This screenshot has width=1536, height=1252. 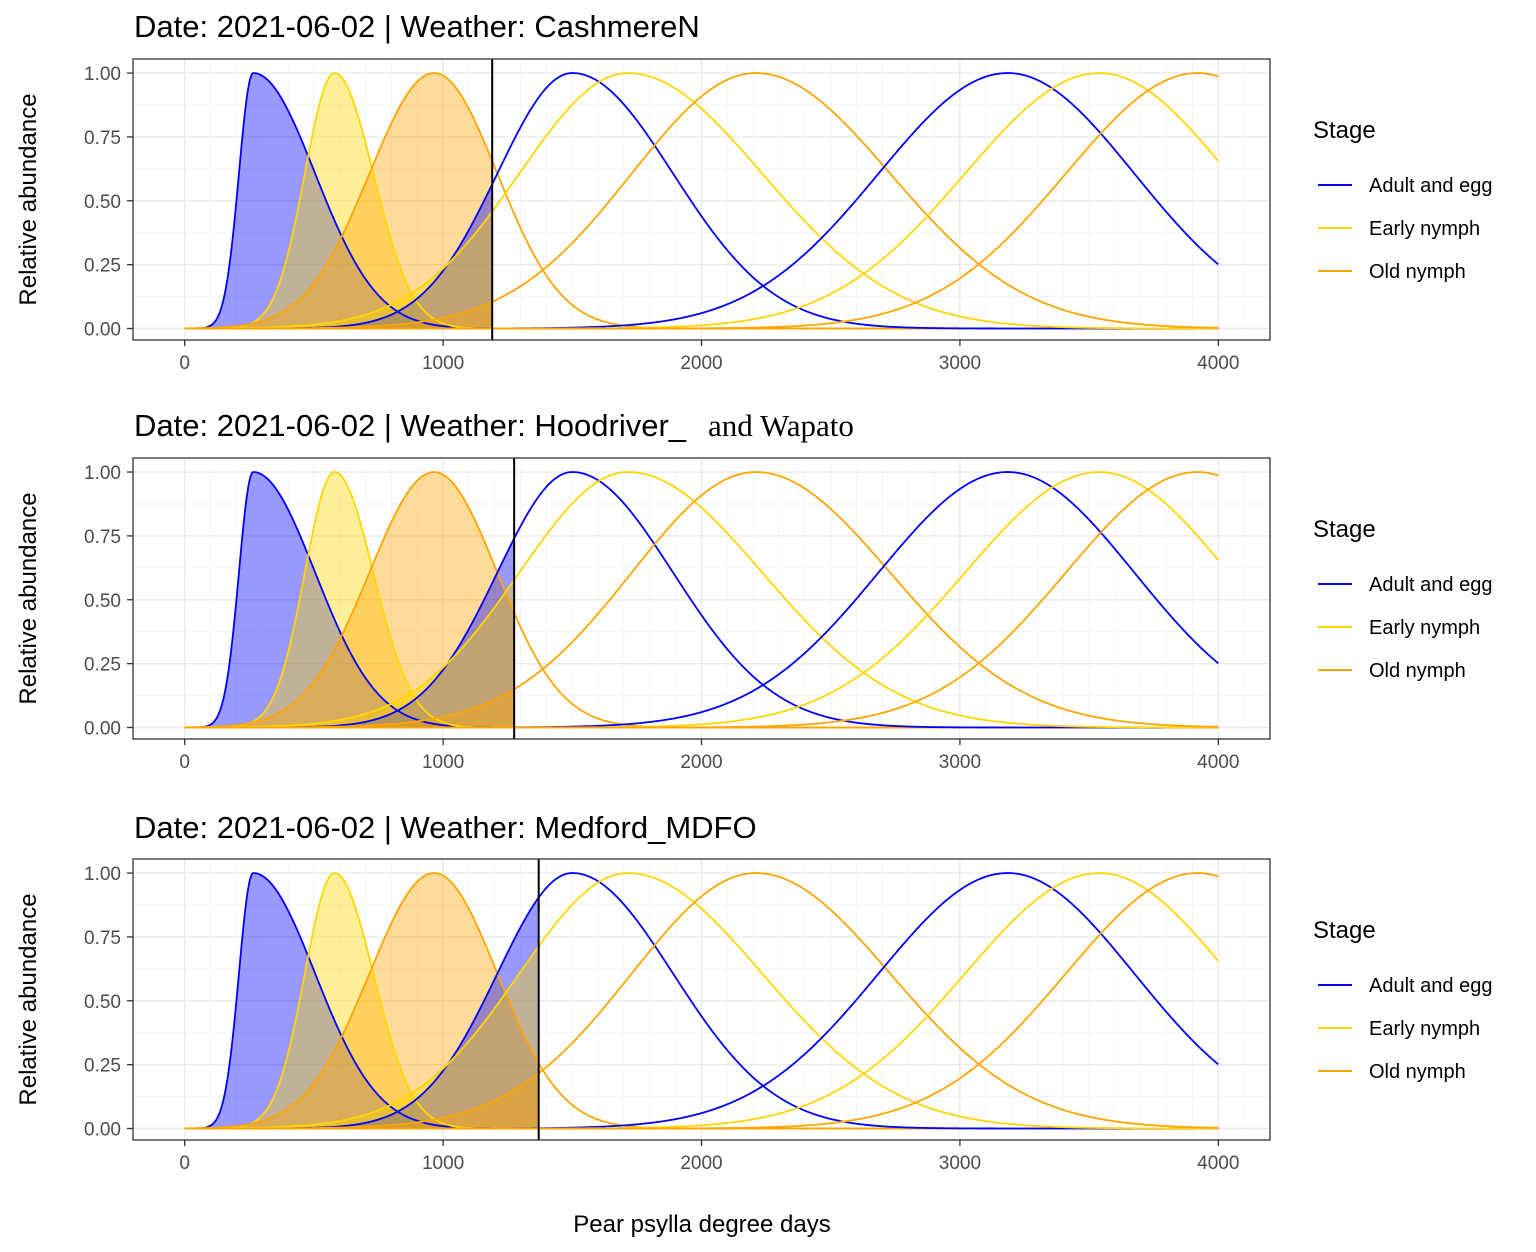 I want to click on panel-title-suffix: and Wapato, so click(x=781, y=425).